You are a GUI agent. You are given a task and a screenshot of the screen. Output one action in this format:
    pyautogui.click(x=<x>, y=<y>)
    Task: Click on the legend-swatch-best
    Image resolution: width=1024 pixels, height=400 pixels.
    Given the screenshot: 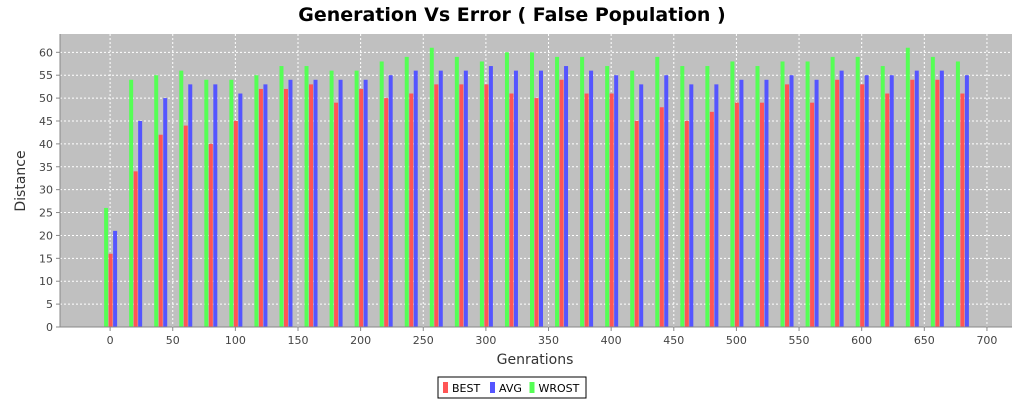 What is the action you would take?
    pyautogui.click(x=445, y=387)
    